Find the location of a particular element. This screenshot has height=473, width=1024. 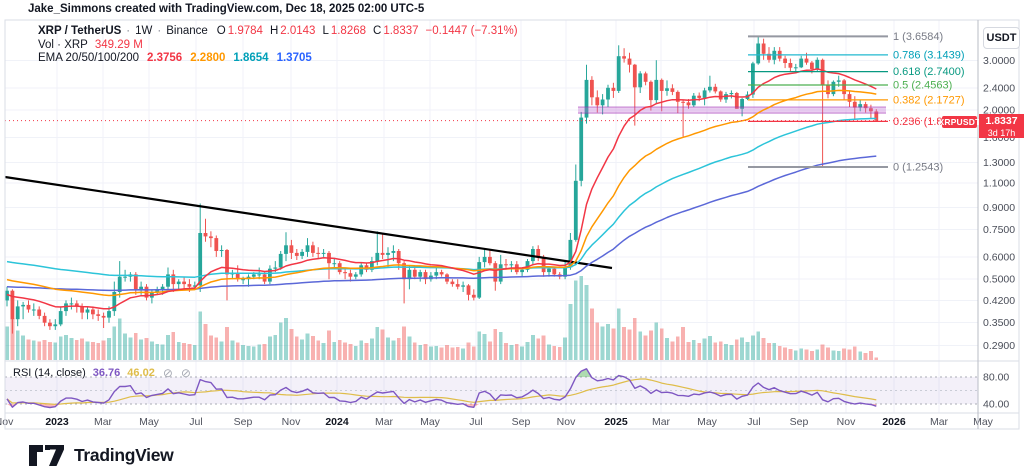

svg-text: 0 (1.2543) is located at coordinates (918, 168).